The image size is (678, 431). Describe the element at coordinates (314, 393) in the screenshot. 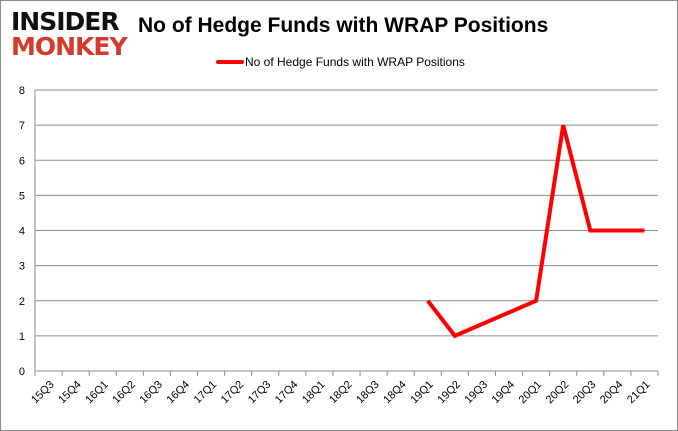

I see `x-tick-label: 18Q1` at that location.